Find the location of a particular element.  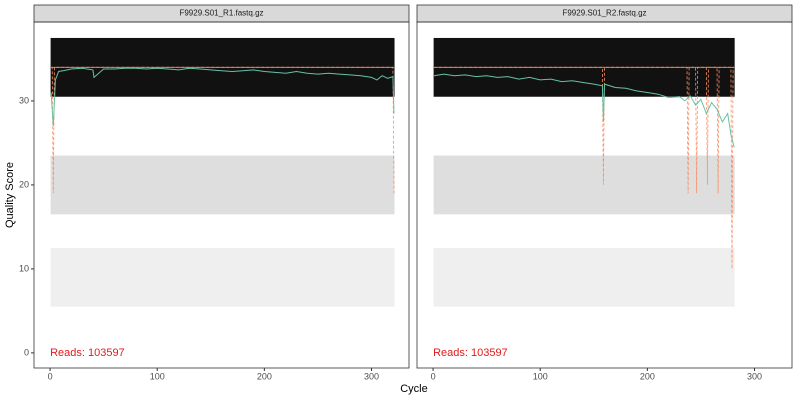

y-tick-label: 30 is located at coordinates (24, 100).